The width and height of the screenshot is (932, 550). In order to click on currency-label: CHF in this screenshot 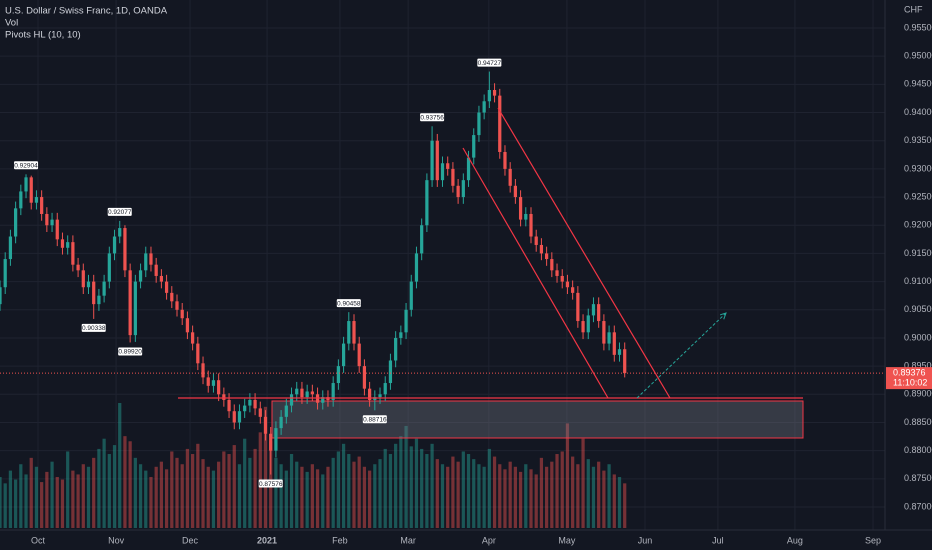, I will do `click(913, 9)`.